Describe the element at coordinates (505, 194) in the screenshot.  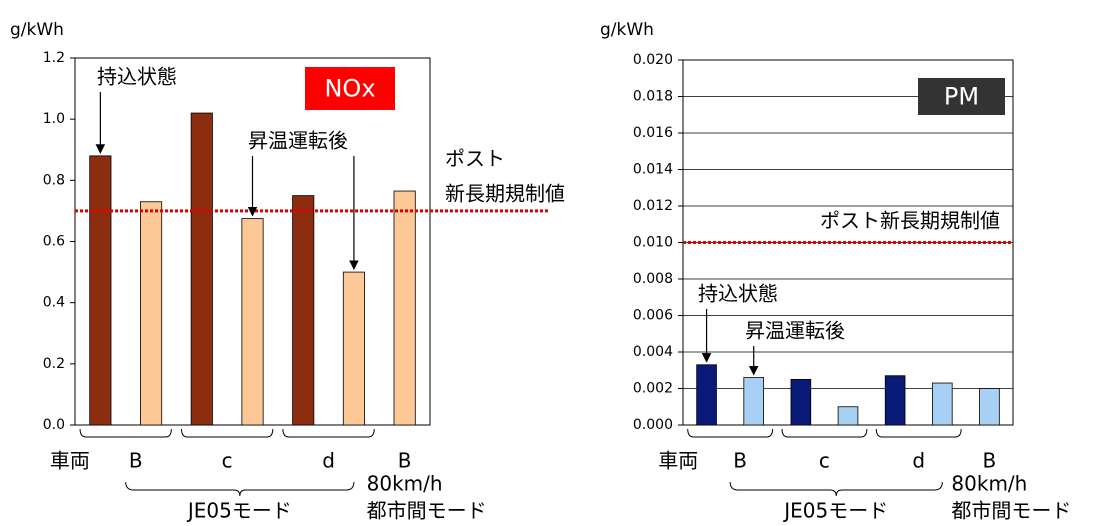
I see `limit-label: 新長期規制値` at that location.